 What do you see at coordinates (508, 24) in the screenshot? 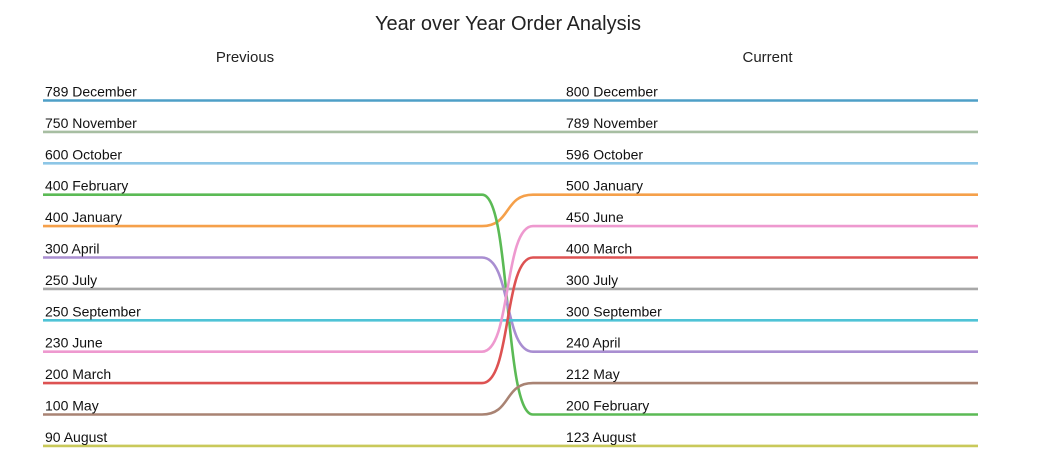
I see `chart-title: Year over Year Order Analysis` at bounding box center [508, 24].